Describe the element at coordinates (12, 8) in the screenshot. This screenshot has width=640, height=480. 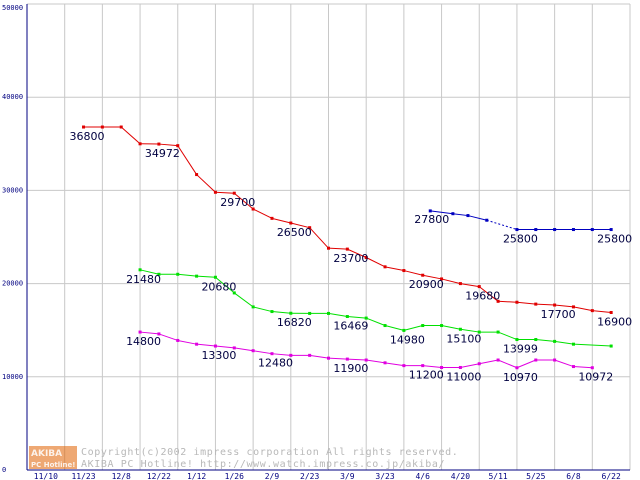
I see `y-tick-label: 50000` at that location.